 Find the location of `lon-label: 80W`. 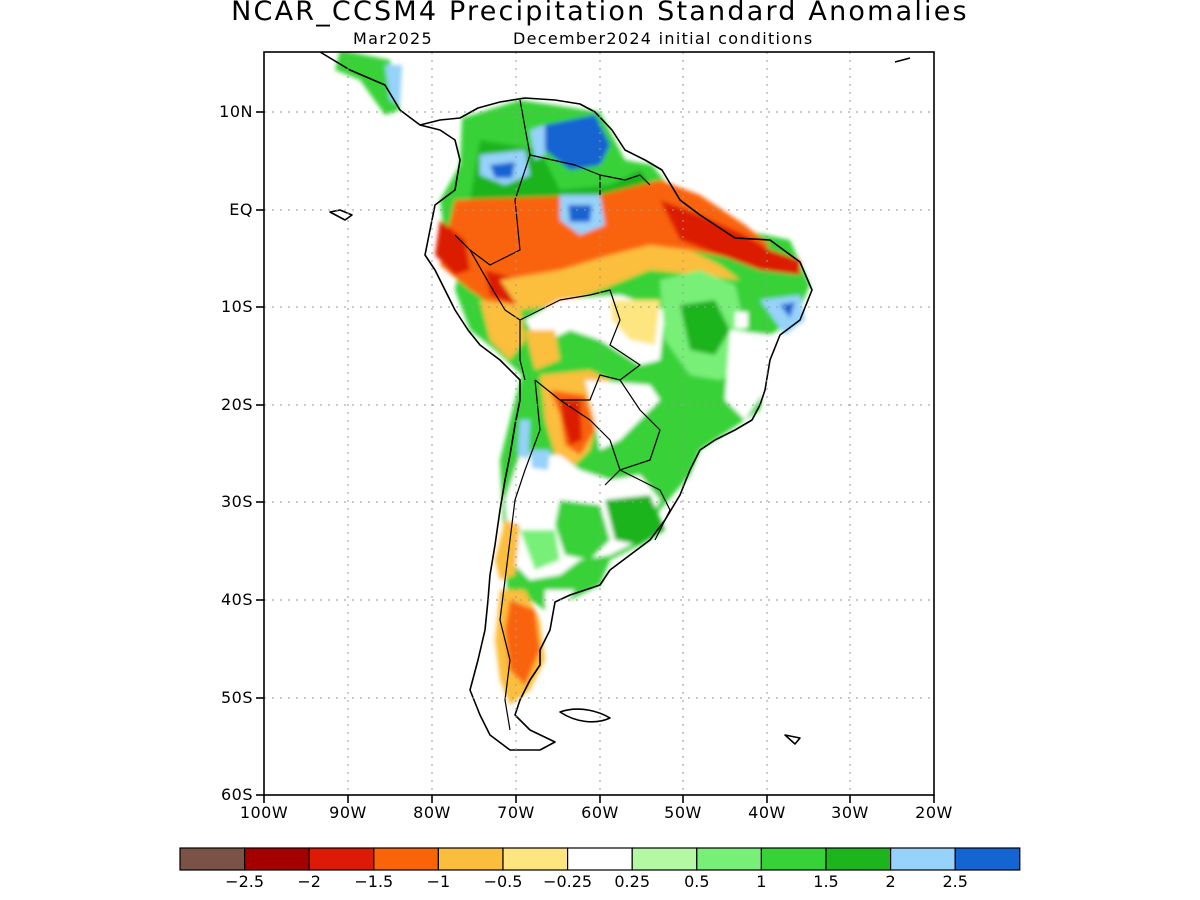

lon-label: 80W is located at coordinates (432, 812).